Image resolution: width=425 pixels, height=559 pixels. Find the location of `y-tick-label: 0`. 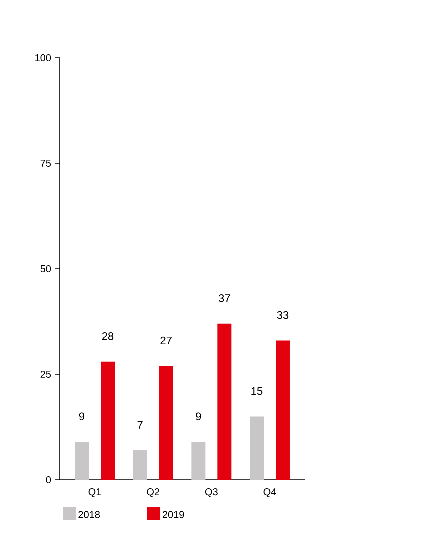

y-tick-label: 0 is located at coordinates (49, 480).